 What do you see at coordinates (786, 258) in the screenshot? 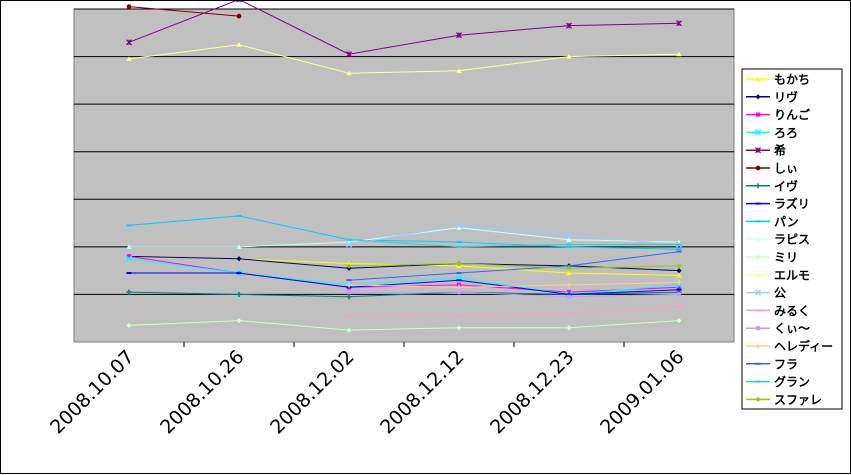
I see `legend-label: ミリ` at bounding box center [786, 258].